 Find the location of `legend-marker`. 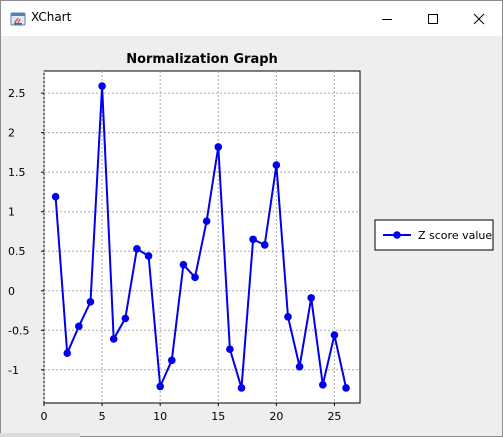

legend-marker is located at coordinates (397, 235).